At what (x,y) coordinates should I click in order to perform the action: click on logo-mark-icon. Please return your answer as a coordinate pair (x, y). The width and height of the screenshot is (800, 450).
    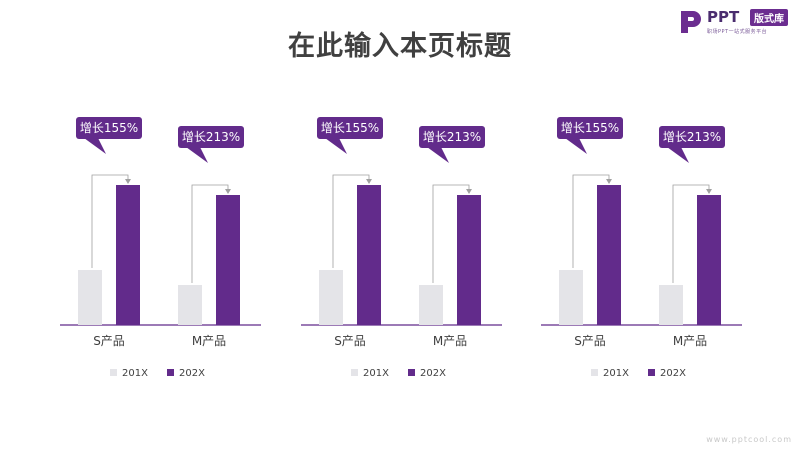
    Looking at the image, I should click on (691, 22).